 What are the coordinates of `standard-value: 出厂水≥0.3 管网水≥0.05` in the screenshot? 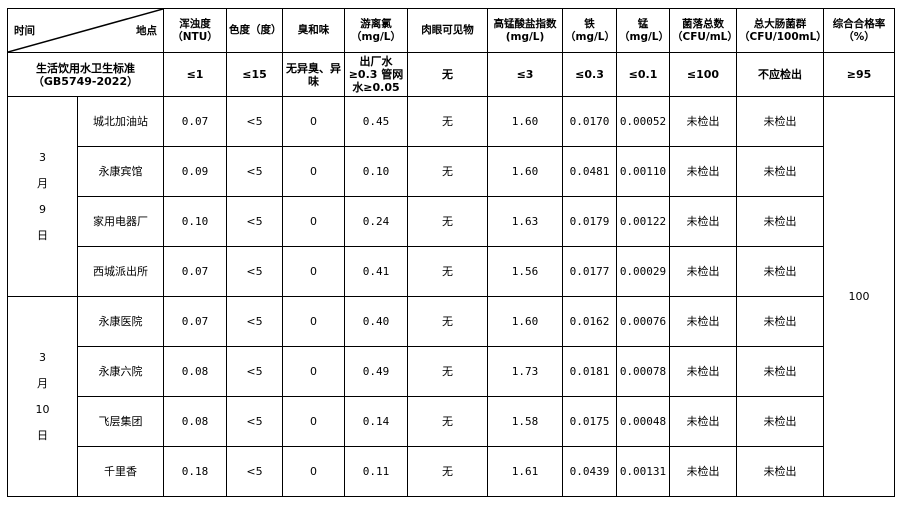 It's located at (376, 74).